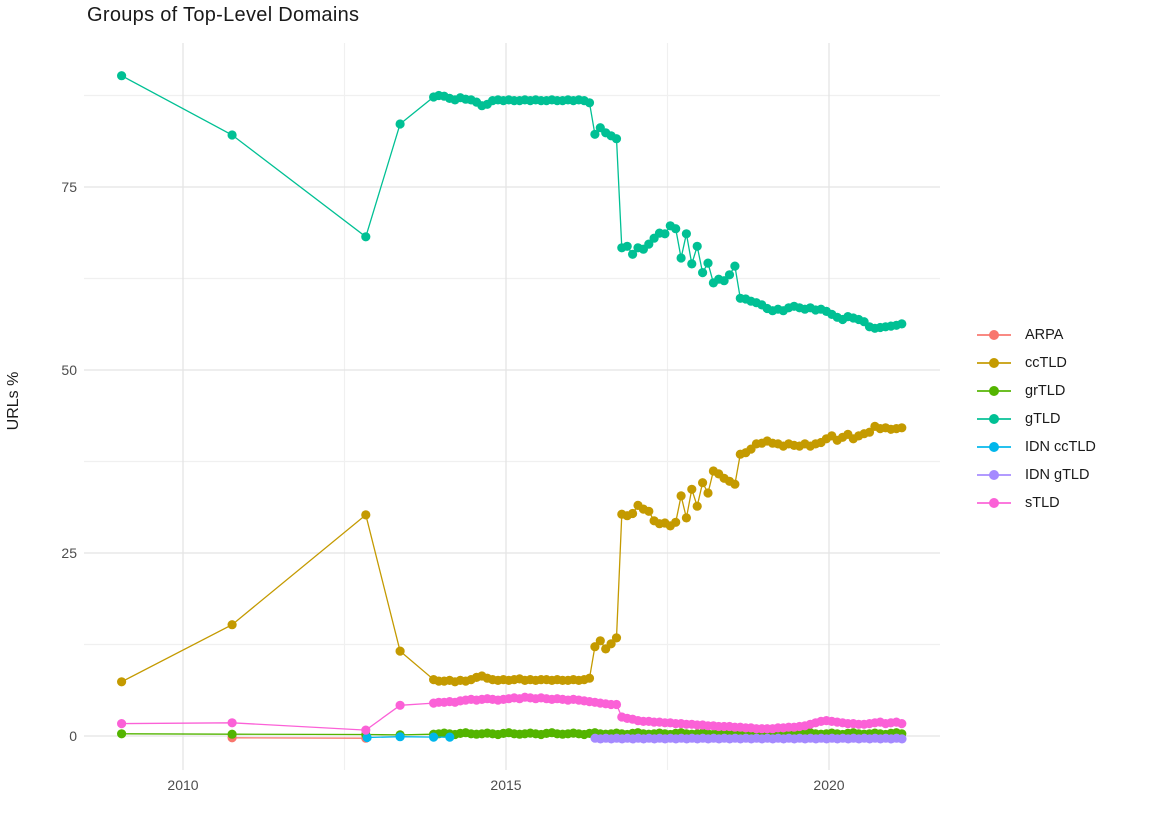 Image resolution: width=1164 pixels, height=827 pixels. I want to click on legend-item-ccTLD: ccTLD, so click(1036, 363).